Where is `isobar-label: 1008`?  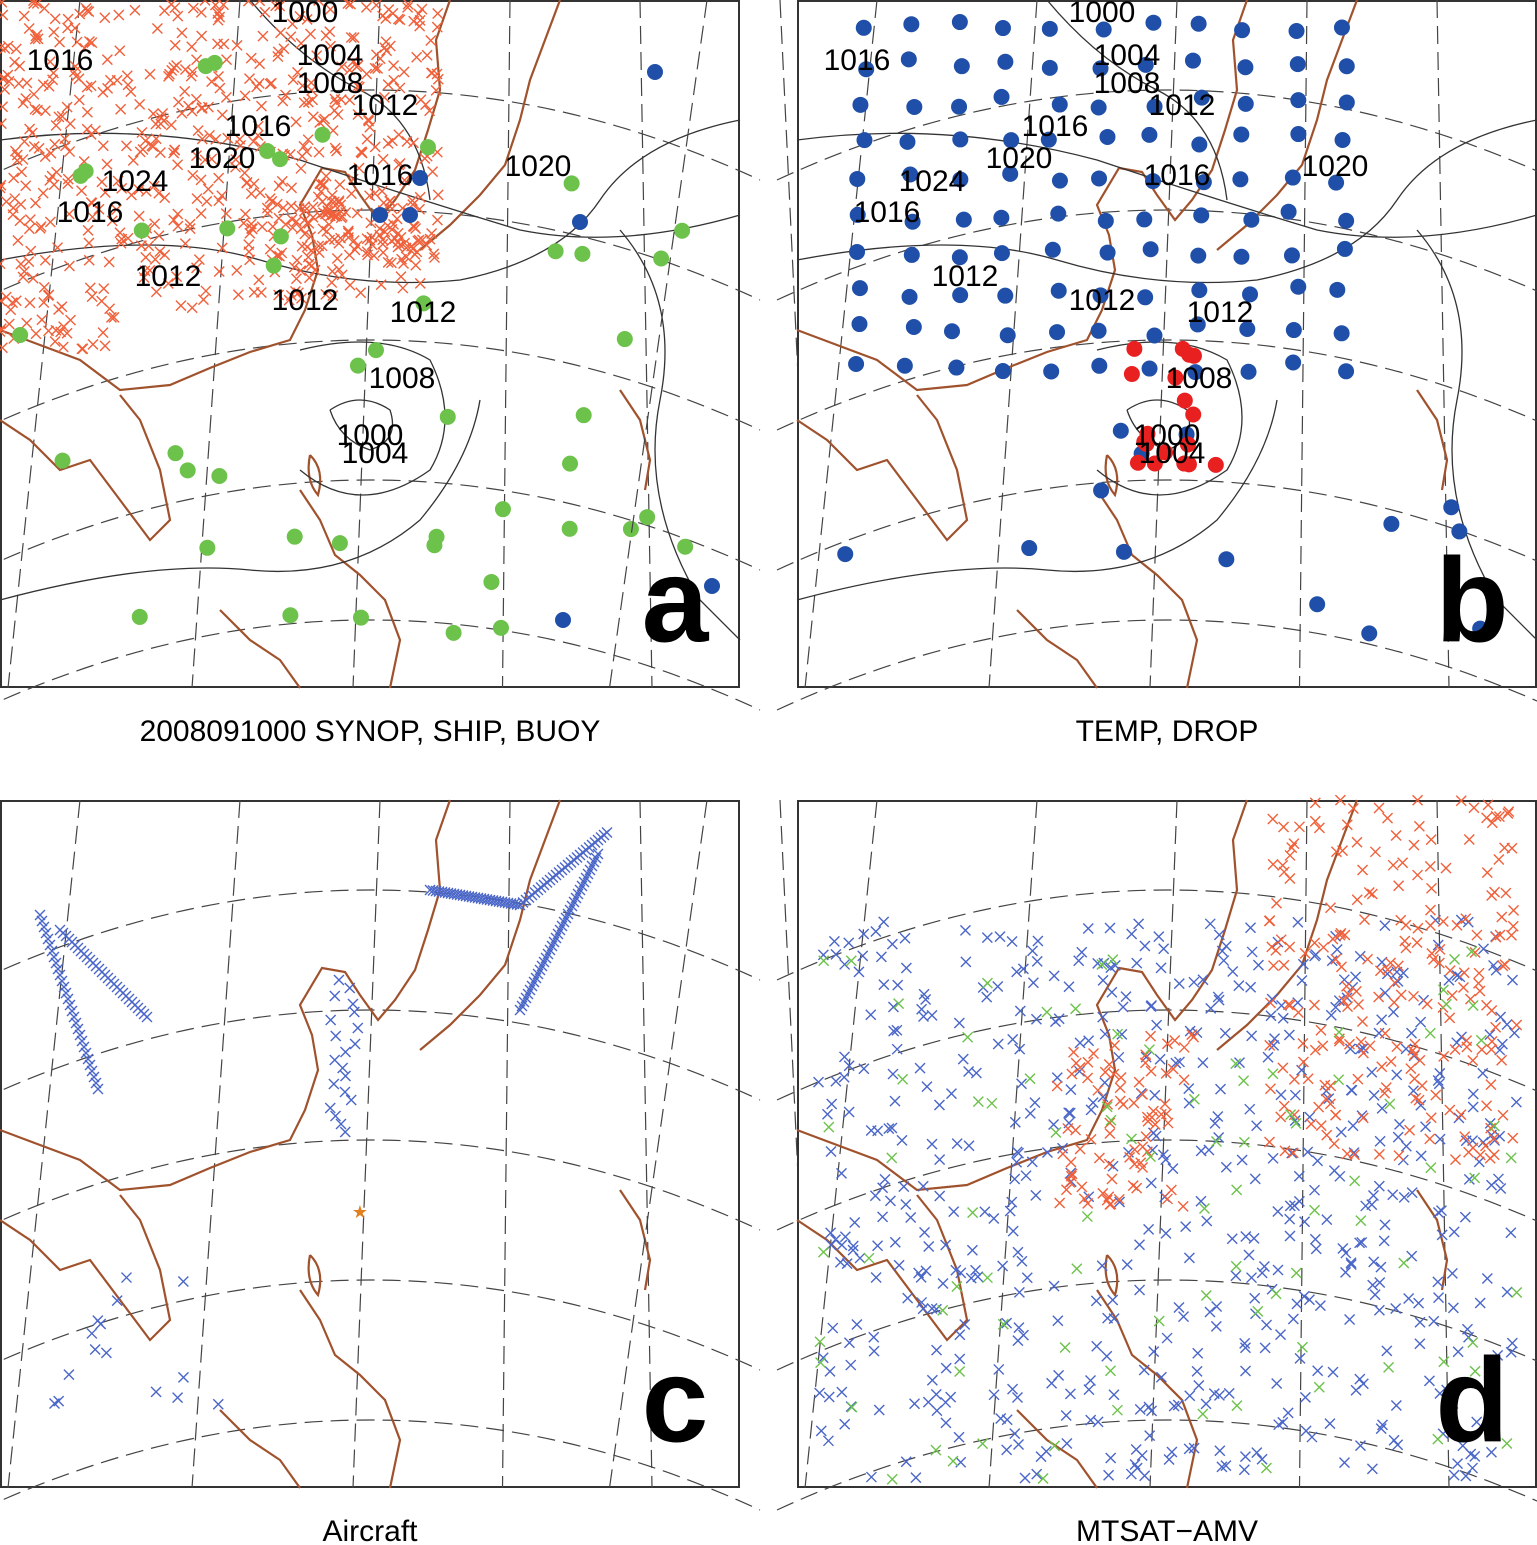
isobar-label: 1008 is located at coordinates (330, 83).